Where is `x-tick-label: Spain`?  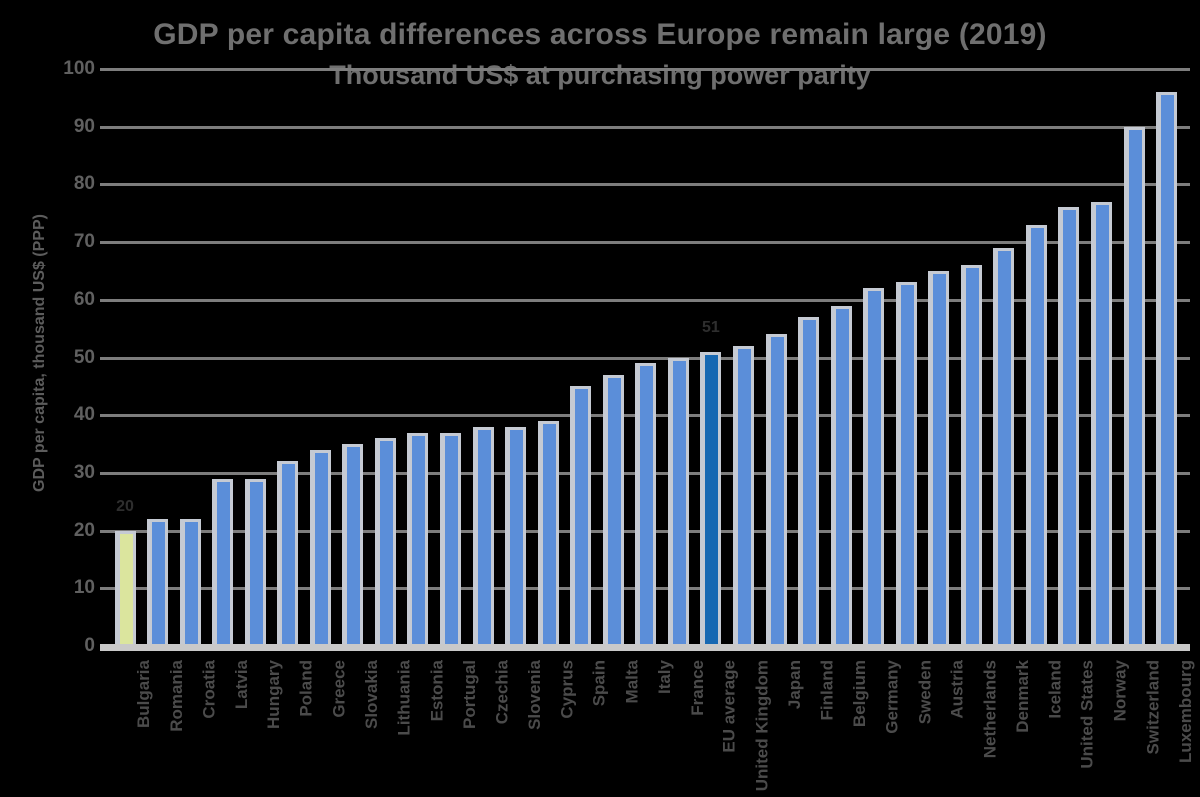
x-tick-label: Spain is located at coordinates (599, 683).